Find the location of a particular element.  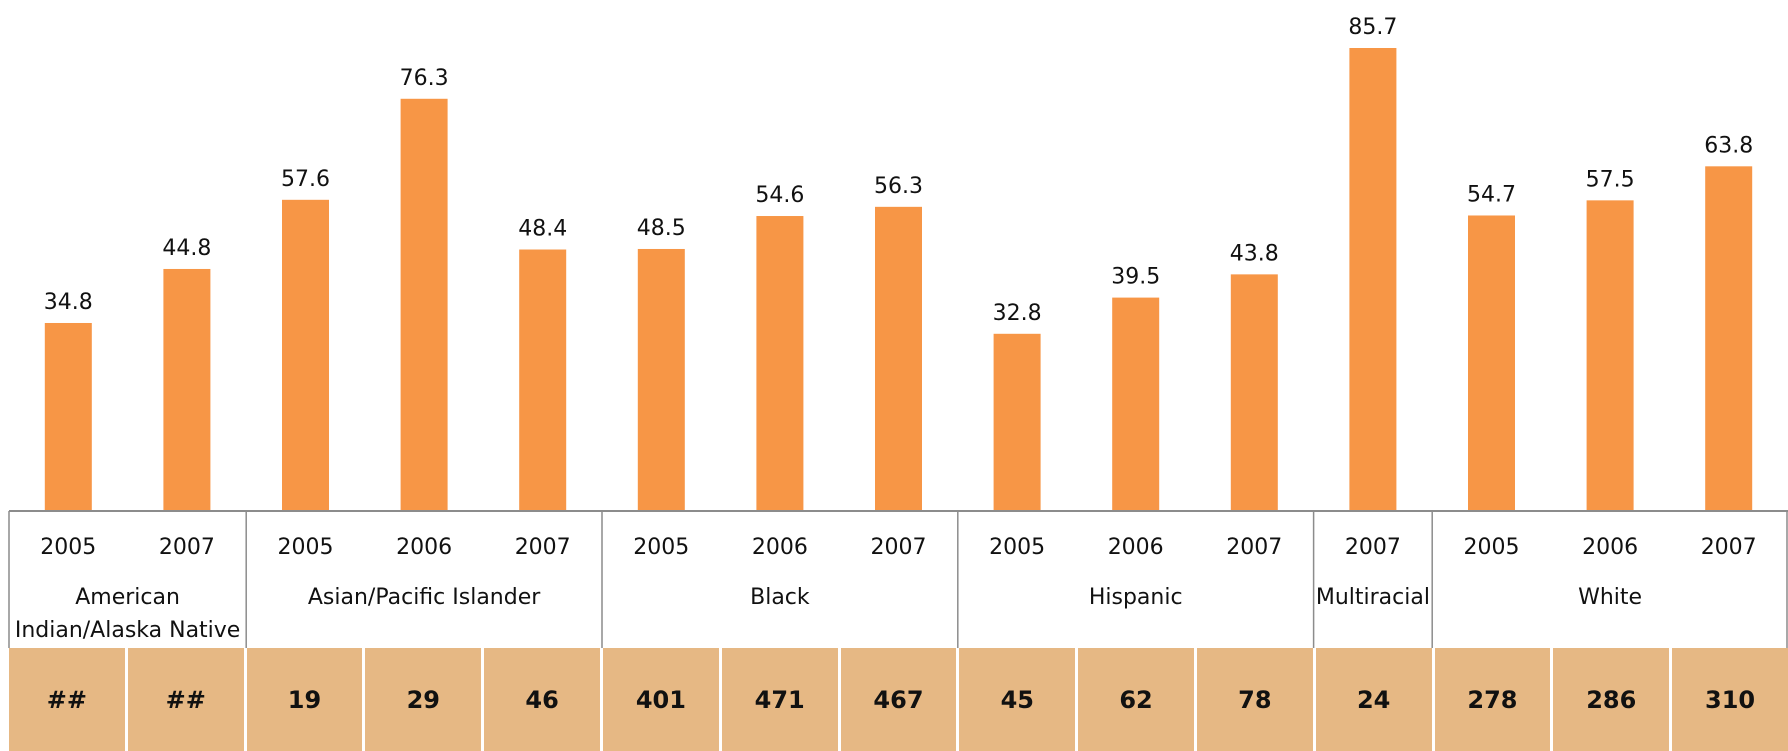

count-cell: 310 is located at coordinates (1730, 699).